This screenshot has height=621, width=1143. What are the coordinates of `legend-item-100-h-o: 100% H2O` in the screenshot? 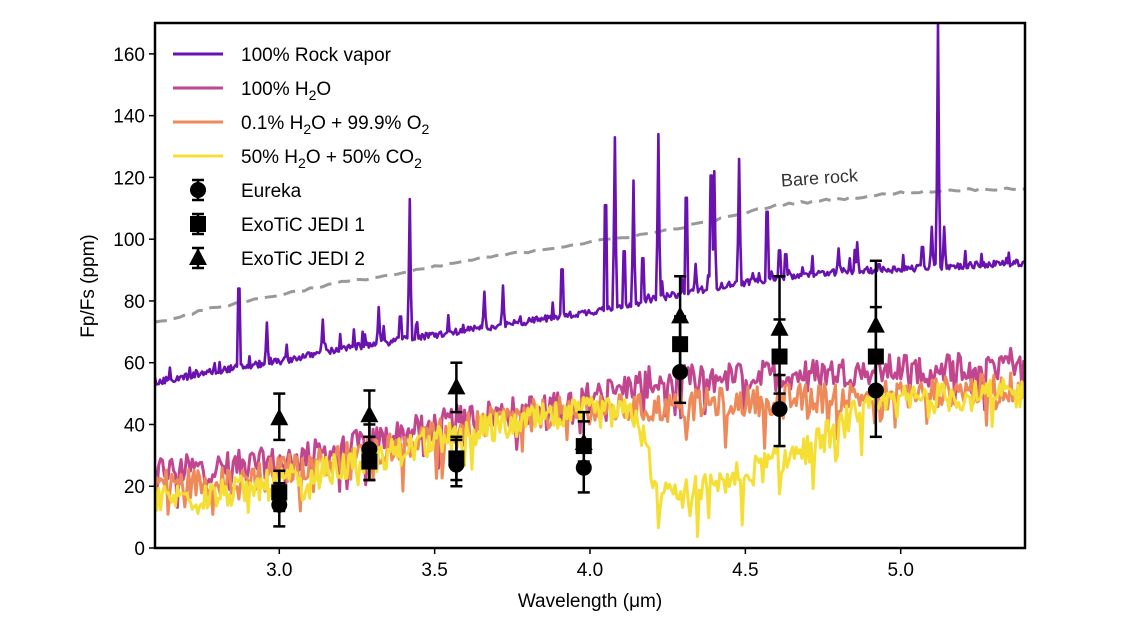 It's located at (252, 91).